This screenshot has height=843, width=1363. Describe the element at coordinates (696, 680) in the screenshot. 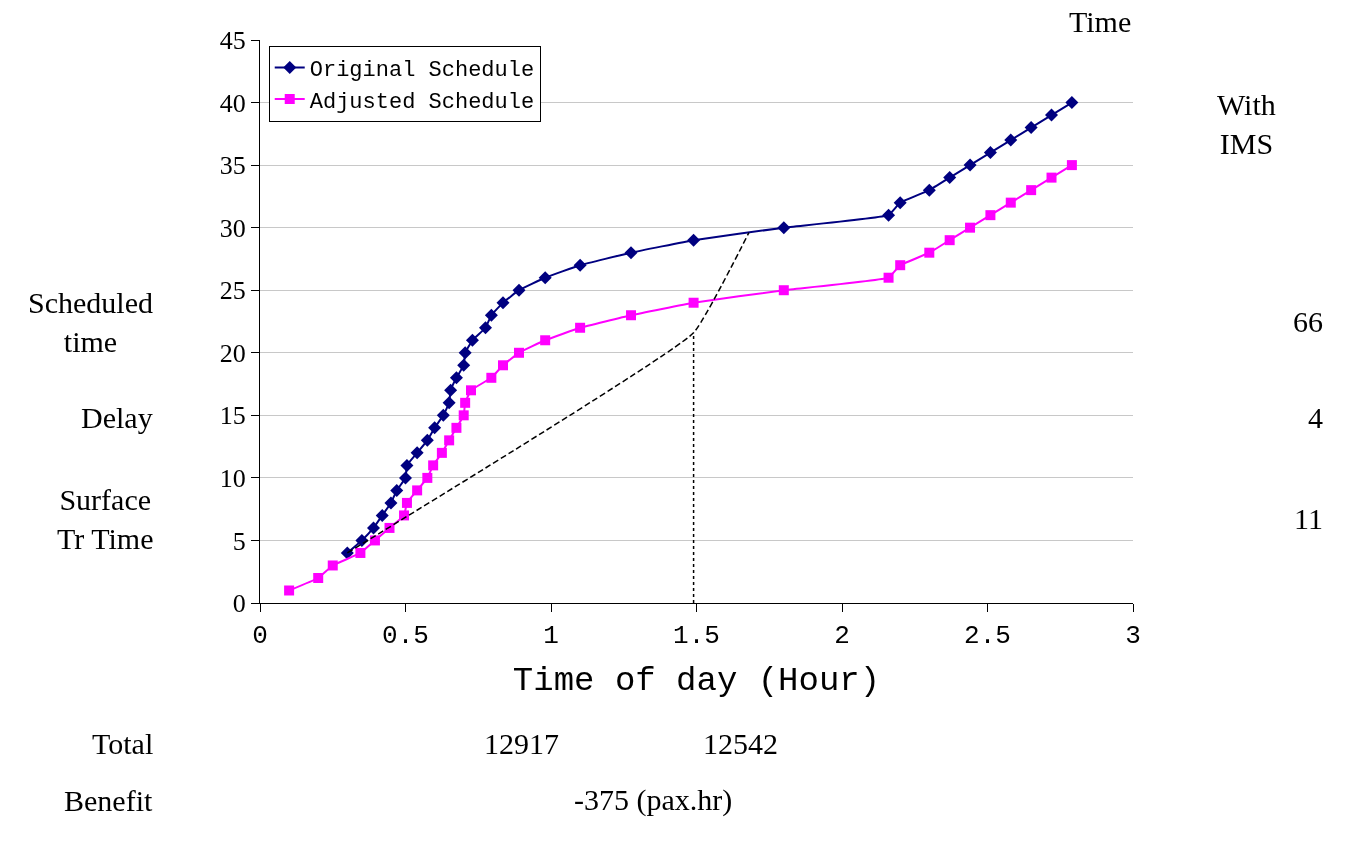

I see `x-axis-title: Time of day (Hour)` at that location.